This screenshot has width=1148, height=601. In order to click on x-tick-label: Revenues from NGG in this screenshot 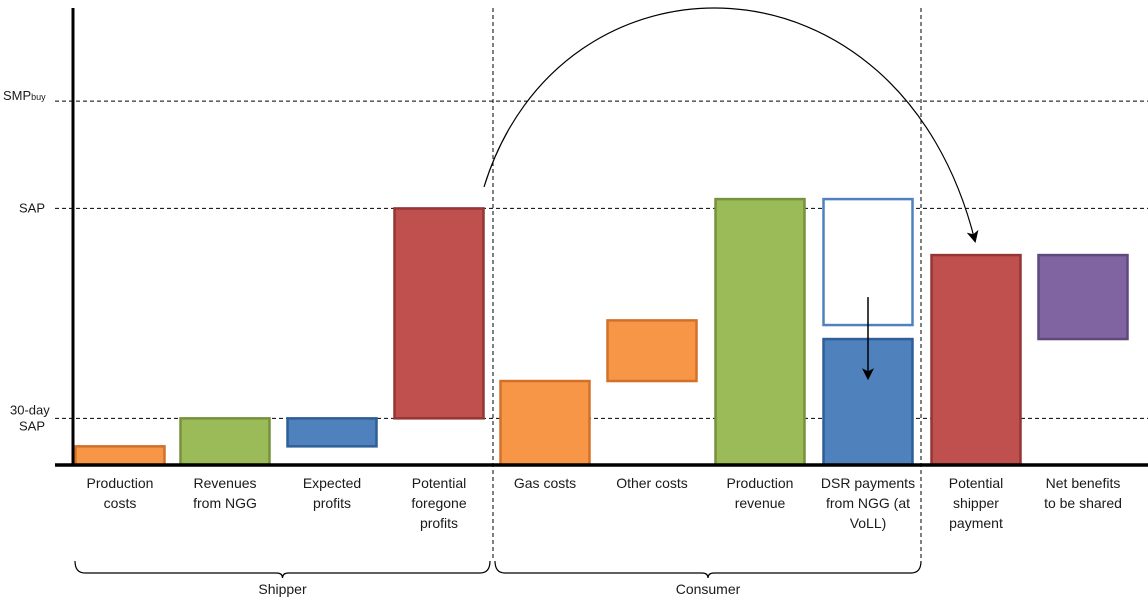, I will do `click(225, 493)`.